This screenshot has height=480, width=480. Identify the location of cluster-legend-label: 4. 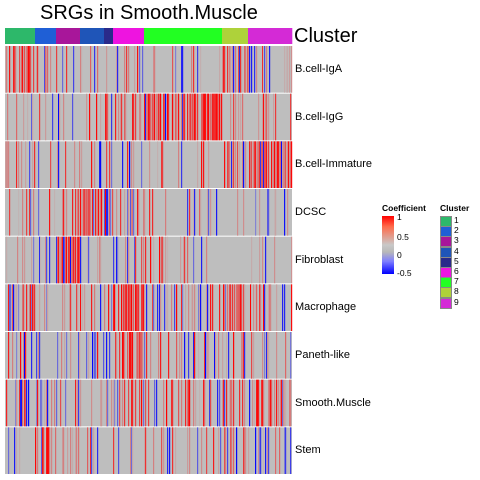
(456, 250).